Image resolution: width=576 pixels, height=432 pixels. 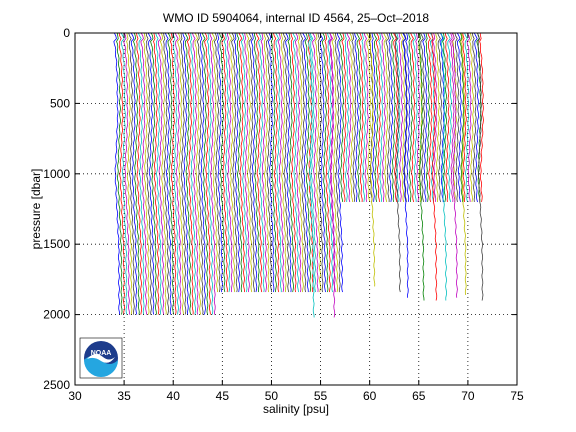 I want to click on x-axis-label: salinity [psu], so click(x=296, y=409).